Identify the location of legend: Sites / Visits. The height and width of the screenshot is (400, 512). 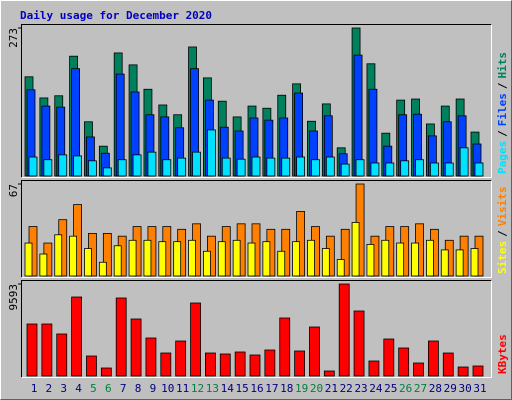
(502, 231).